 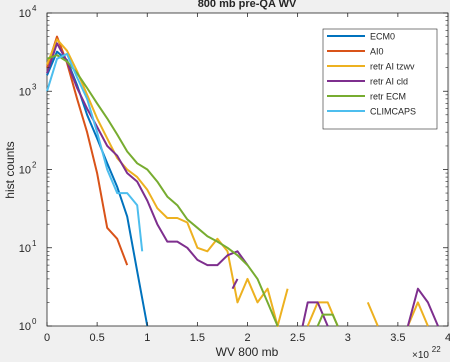 I want to click on y-tick-exp-2: 2, so click(x=34, y=165).